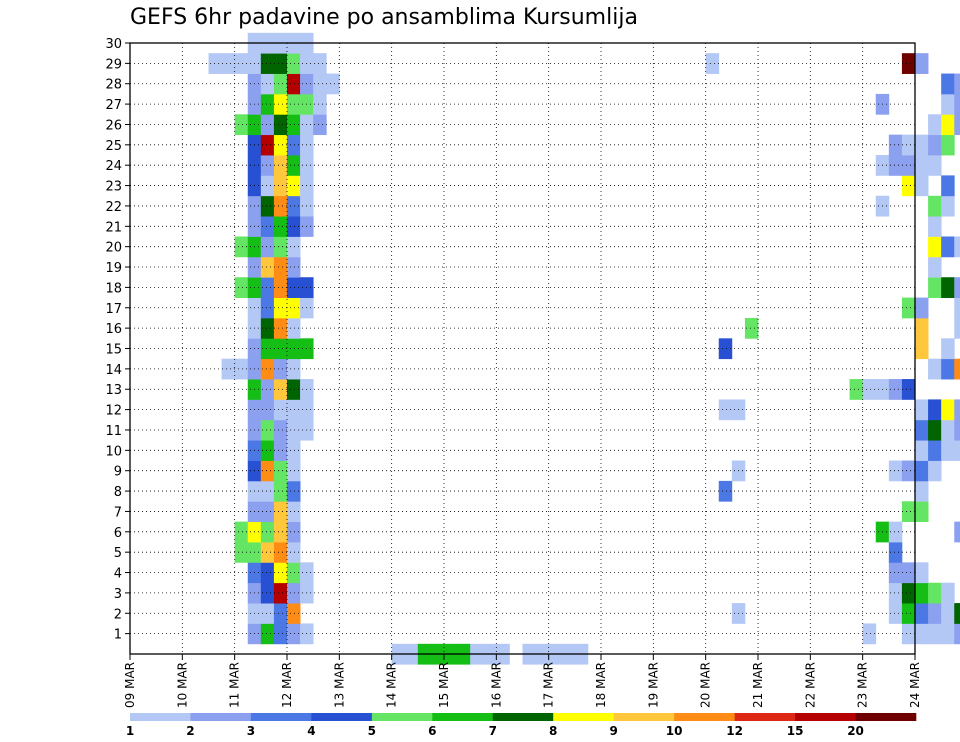 This screenshot has width=960, height=742. I want to click on x-tick-label: 14 MAR, so click(392, 685).